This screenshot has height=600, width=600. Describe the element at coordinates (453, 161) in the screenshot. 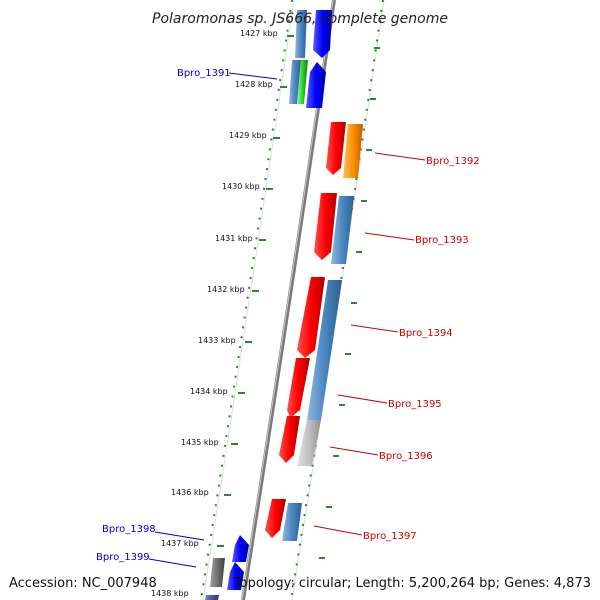

I see `gene-label-bpro-1392: Bpro_1392` at that location.